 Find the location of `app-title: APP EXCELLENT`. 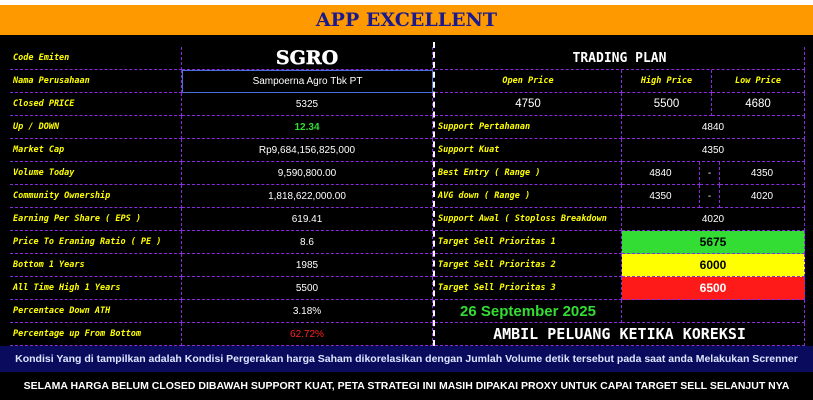

app-title: APP EXCELLENT is located at coordinates (406, 20).